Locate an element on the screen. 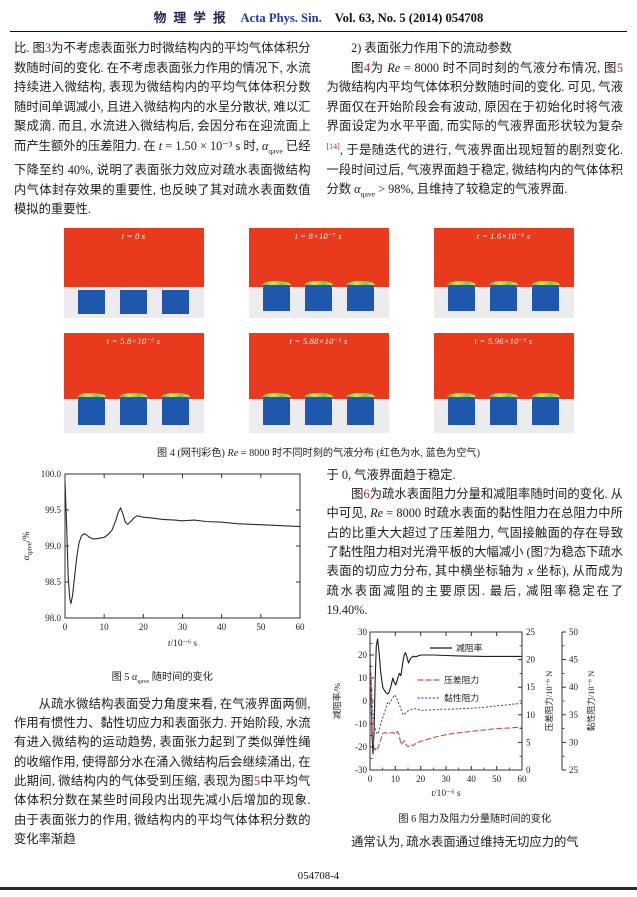  figure-ref-link: [14] is located at coordinates (333, 146).